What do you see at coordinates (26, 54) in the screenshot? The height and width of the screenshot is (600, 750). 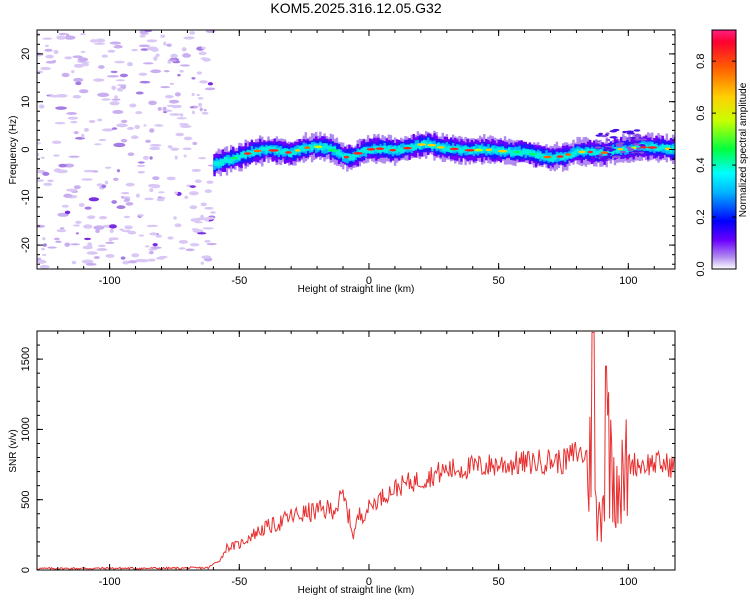 I see `y-tick-label: 20` at bounding box center [26, 54].